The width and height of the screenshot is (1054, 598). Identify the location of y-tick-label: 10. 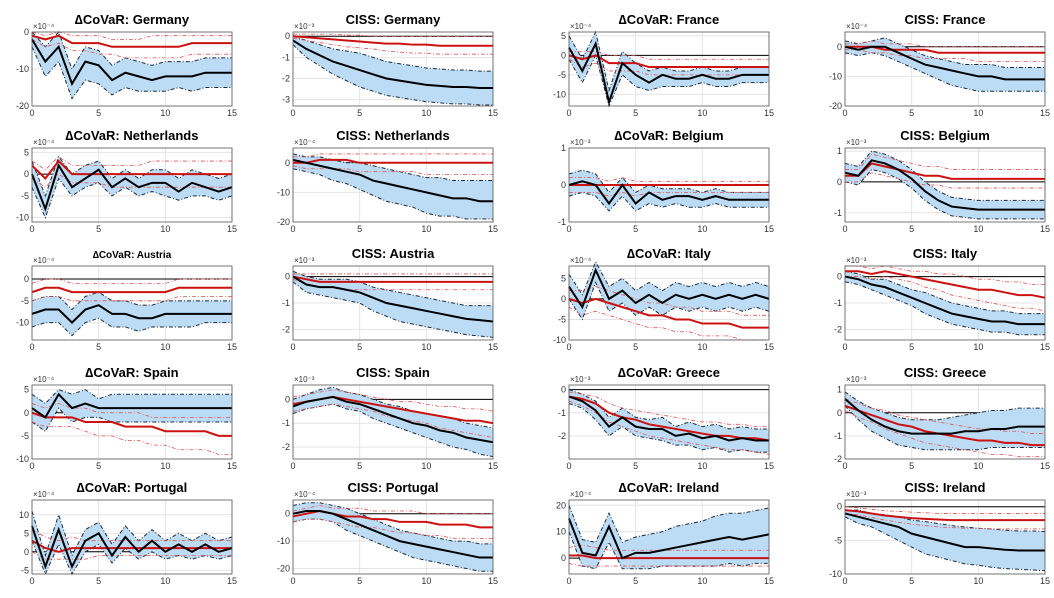
(561, 532).